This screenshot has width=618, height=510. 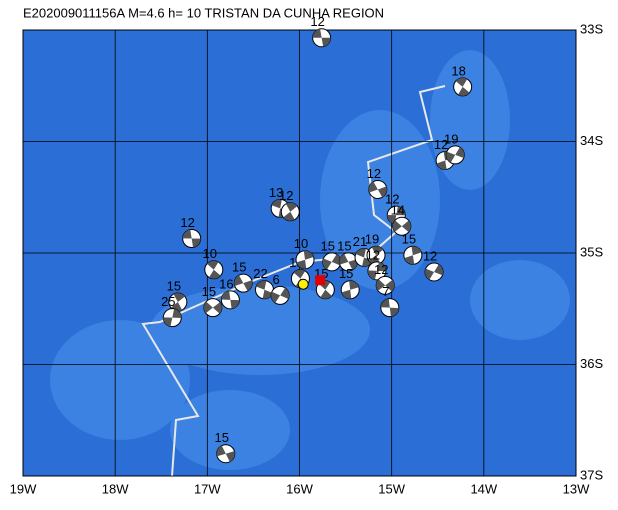 I want to click on depth-label: 14, so click(x=398, y=210).